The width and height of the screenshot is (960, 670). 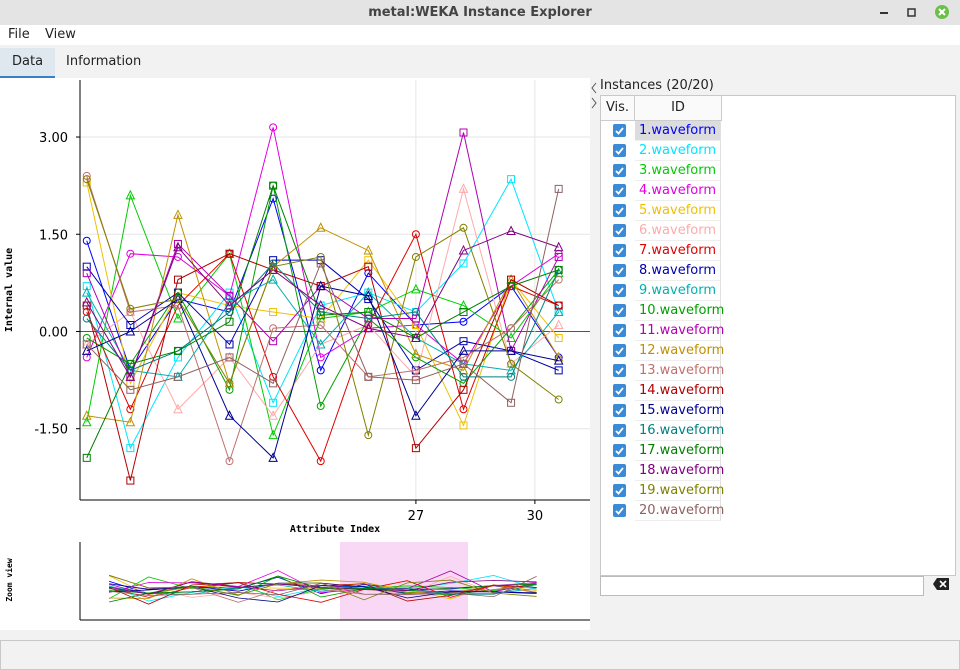 I want to click on instance-id: 18.waveform, so click(x=679, y=471).